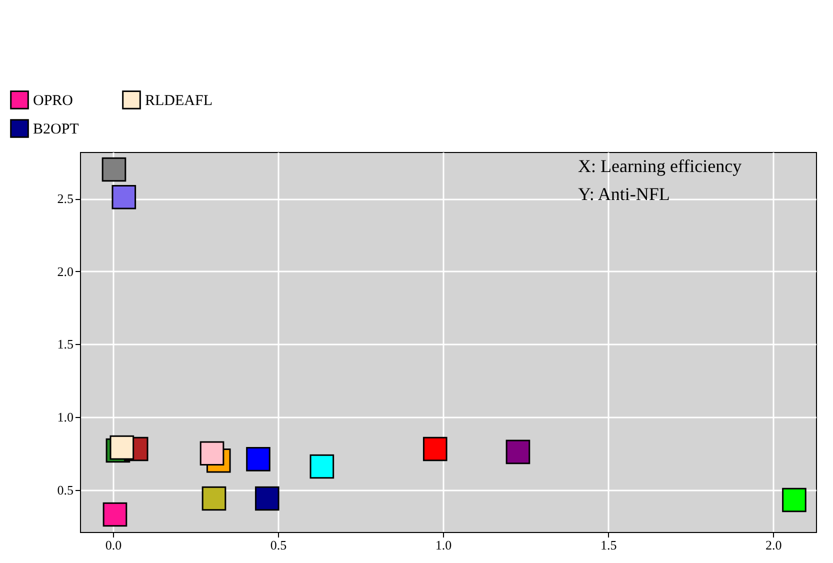 The height and width of the screenshot is (563, 833). What do you see at coordinates (443, 545) in the screenshot?
I see `x-tick-label: 1.0` at bounding box center [443, 545].